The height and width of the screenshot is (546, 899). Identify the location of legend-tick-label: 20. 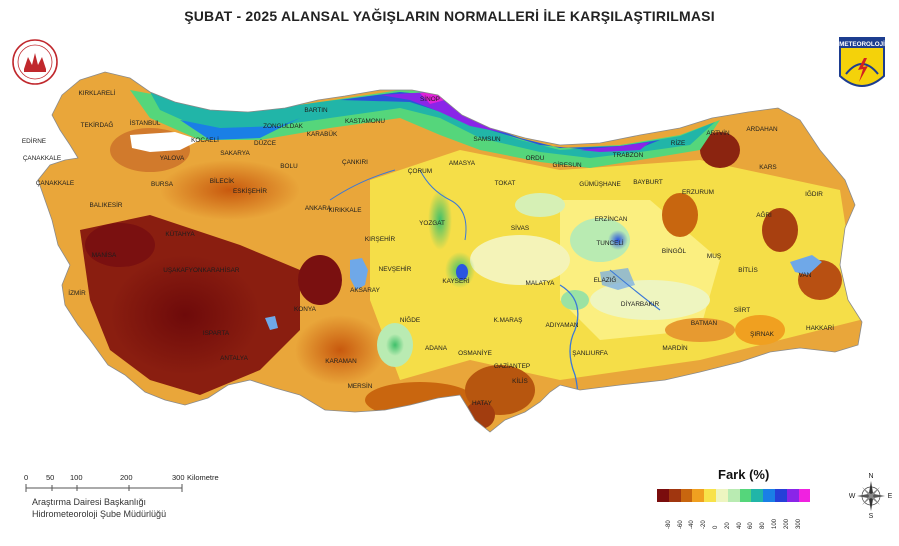
(727, 525).